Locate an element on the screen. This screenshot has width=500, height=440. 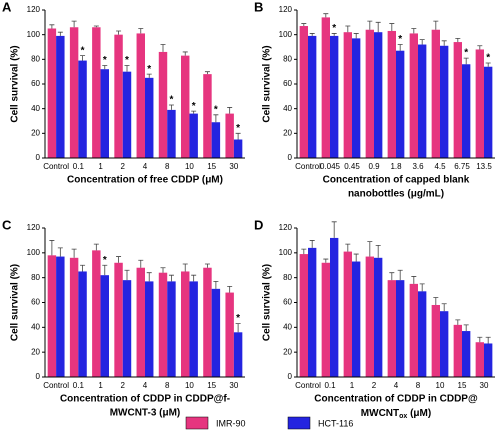
x-tick-label: 4.5 is located at coordinates (440, 166).